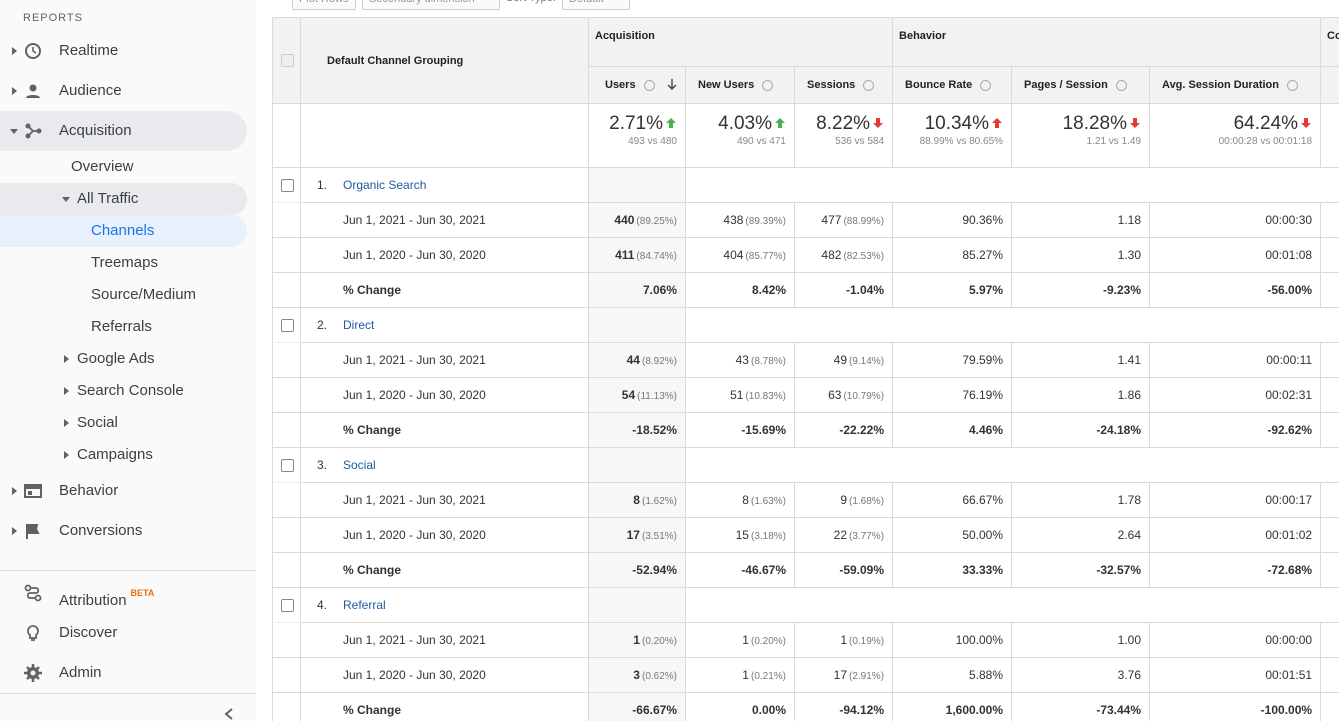  What do you see at coordinates (100, 531) in the screenshot?
I see `nav-item: Conversions` at bounding box center [100, 531].